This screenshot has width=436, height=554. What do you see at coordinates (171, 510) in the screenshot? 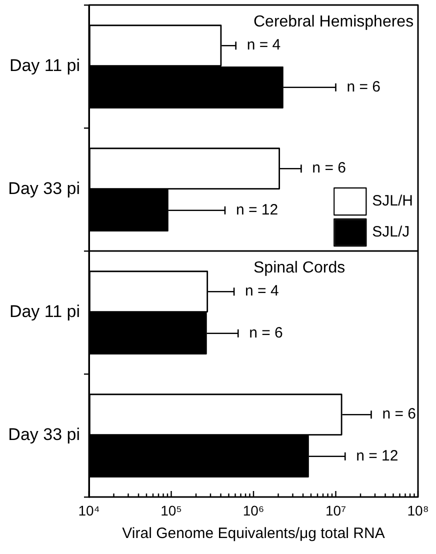
I see `x-tick-label: 10⁵` at bounding box center [171, 510].